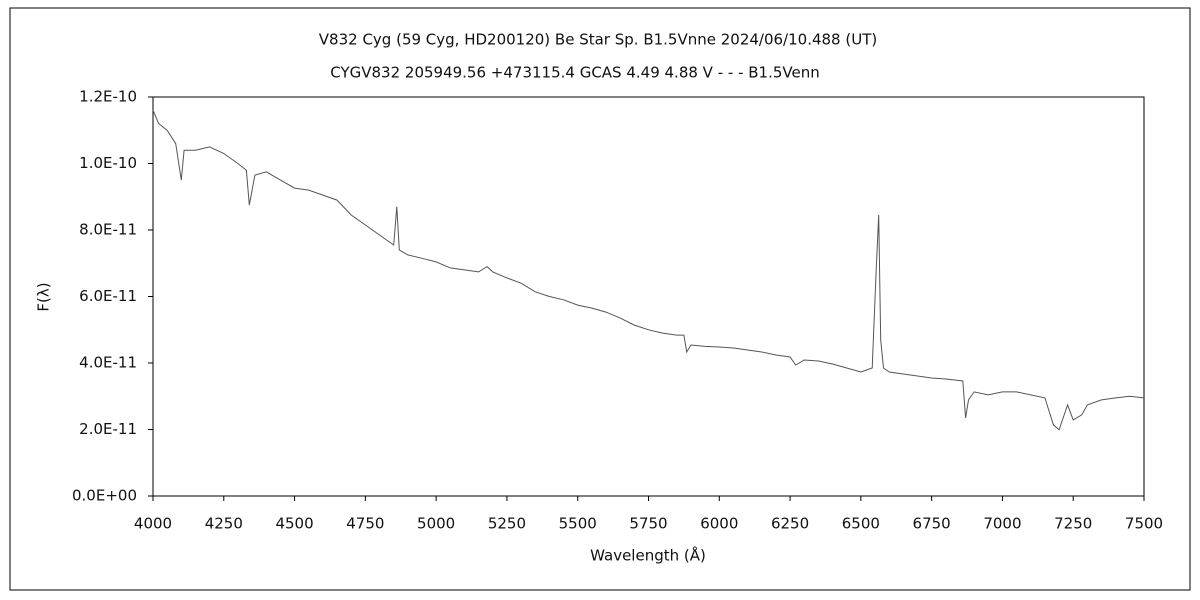 This screenshot has height=600, width=1200. I want to click on x-tick-label: 7250, so click(1073, 524).